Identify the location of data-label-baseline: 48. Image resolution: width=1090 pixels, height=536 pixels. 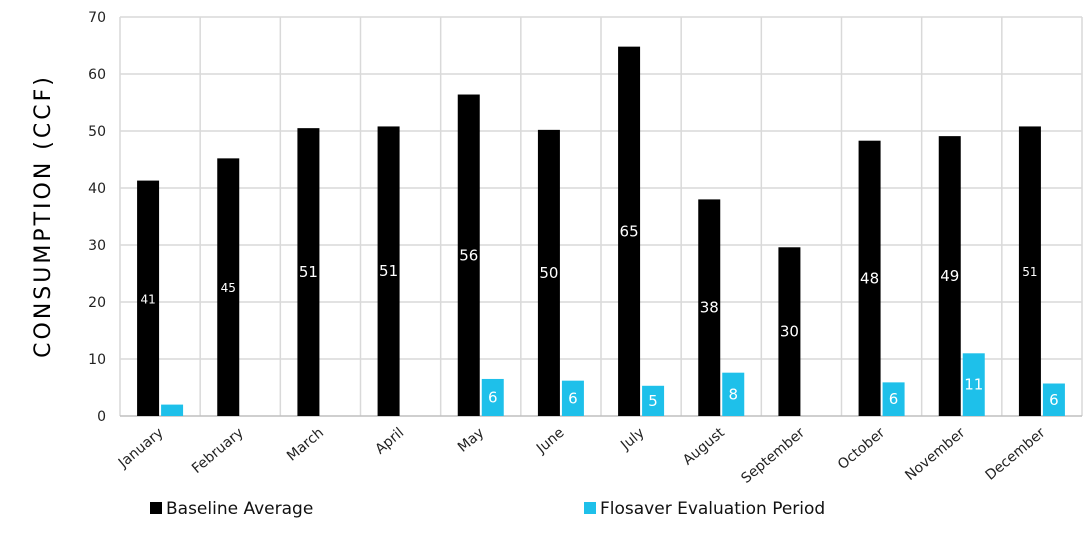
(869, 278).